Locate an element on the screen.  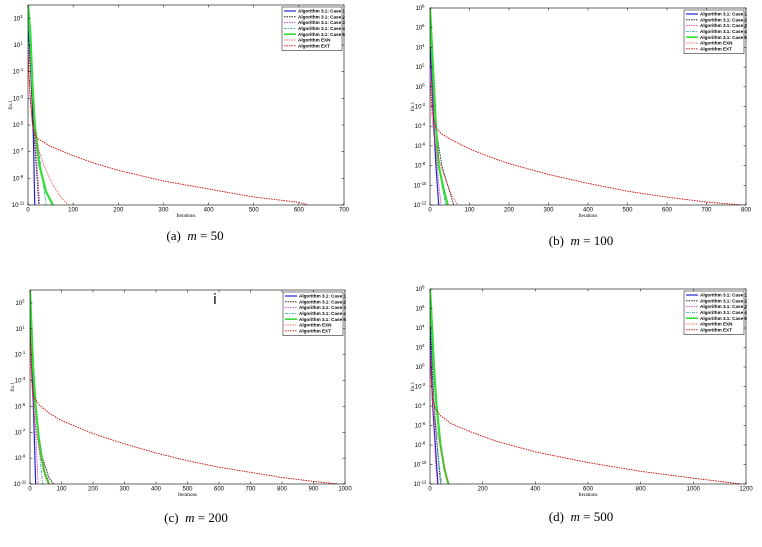
caption-value: = 100 is located at coordinates (596, 240).